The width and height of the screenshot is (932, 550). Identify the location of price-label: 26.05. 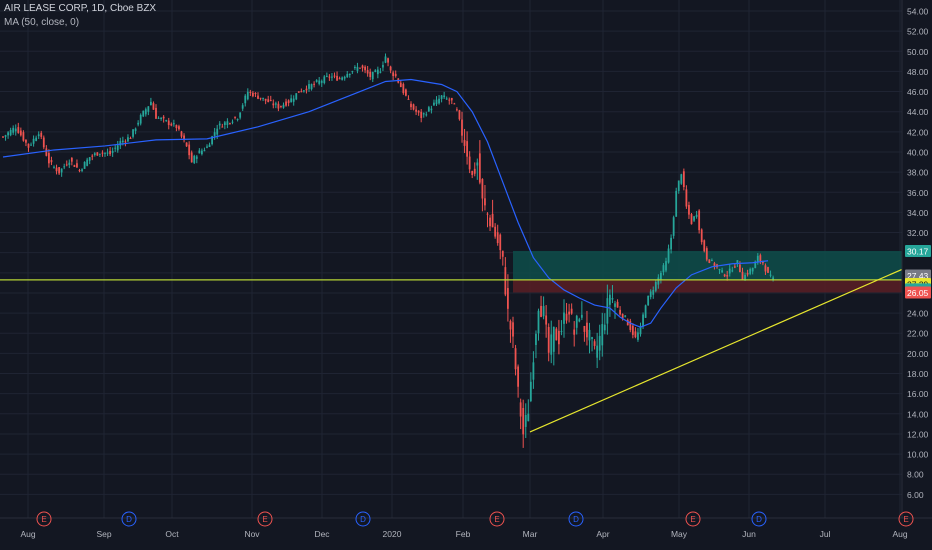
(918, 293).